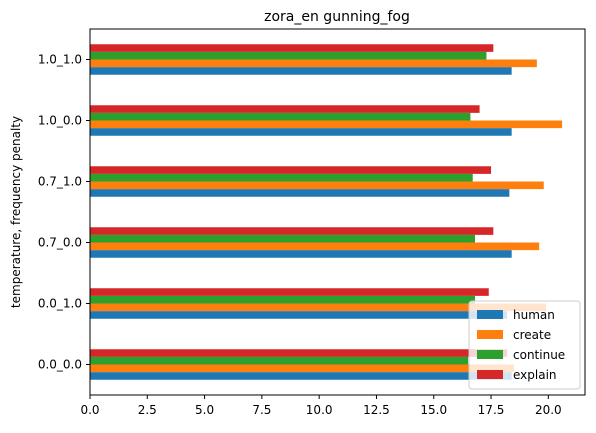  I want to click on y-tick-label: 0.0_1.0, so click(60, 304).